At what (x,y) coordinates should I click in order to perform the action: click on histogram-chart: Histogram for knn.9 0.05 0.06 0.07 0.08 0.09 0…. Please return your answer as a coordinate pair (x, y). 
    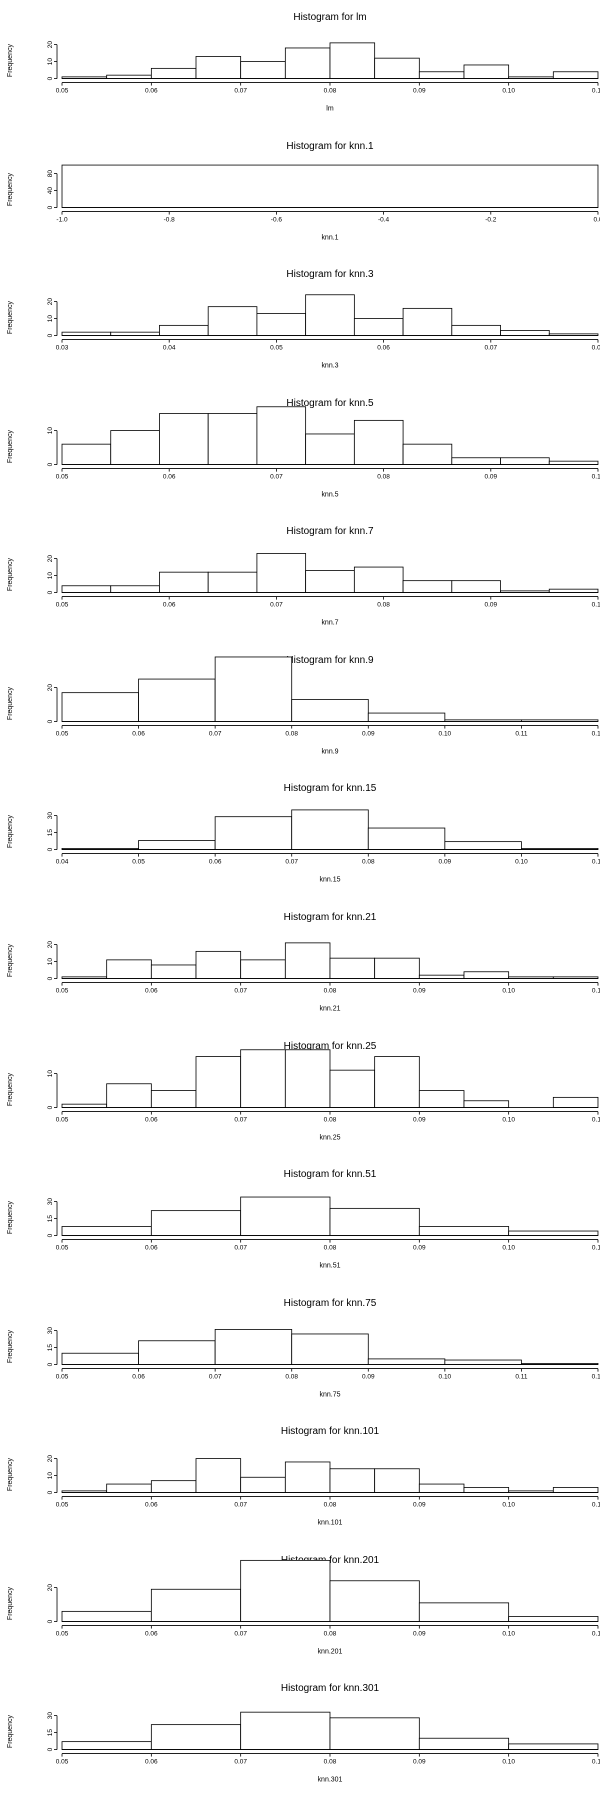
    Looking at the image, I should click on (303, 705).